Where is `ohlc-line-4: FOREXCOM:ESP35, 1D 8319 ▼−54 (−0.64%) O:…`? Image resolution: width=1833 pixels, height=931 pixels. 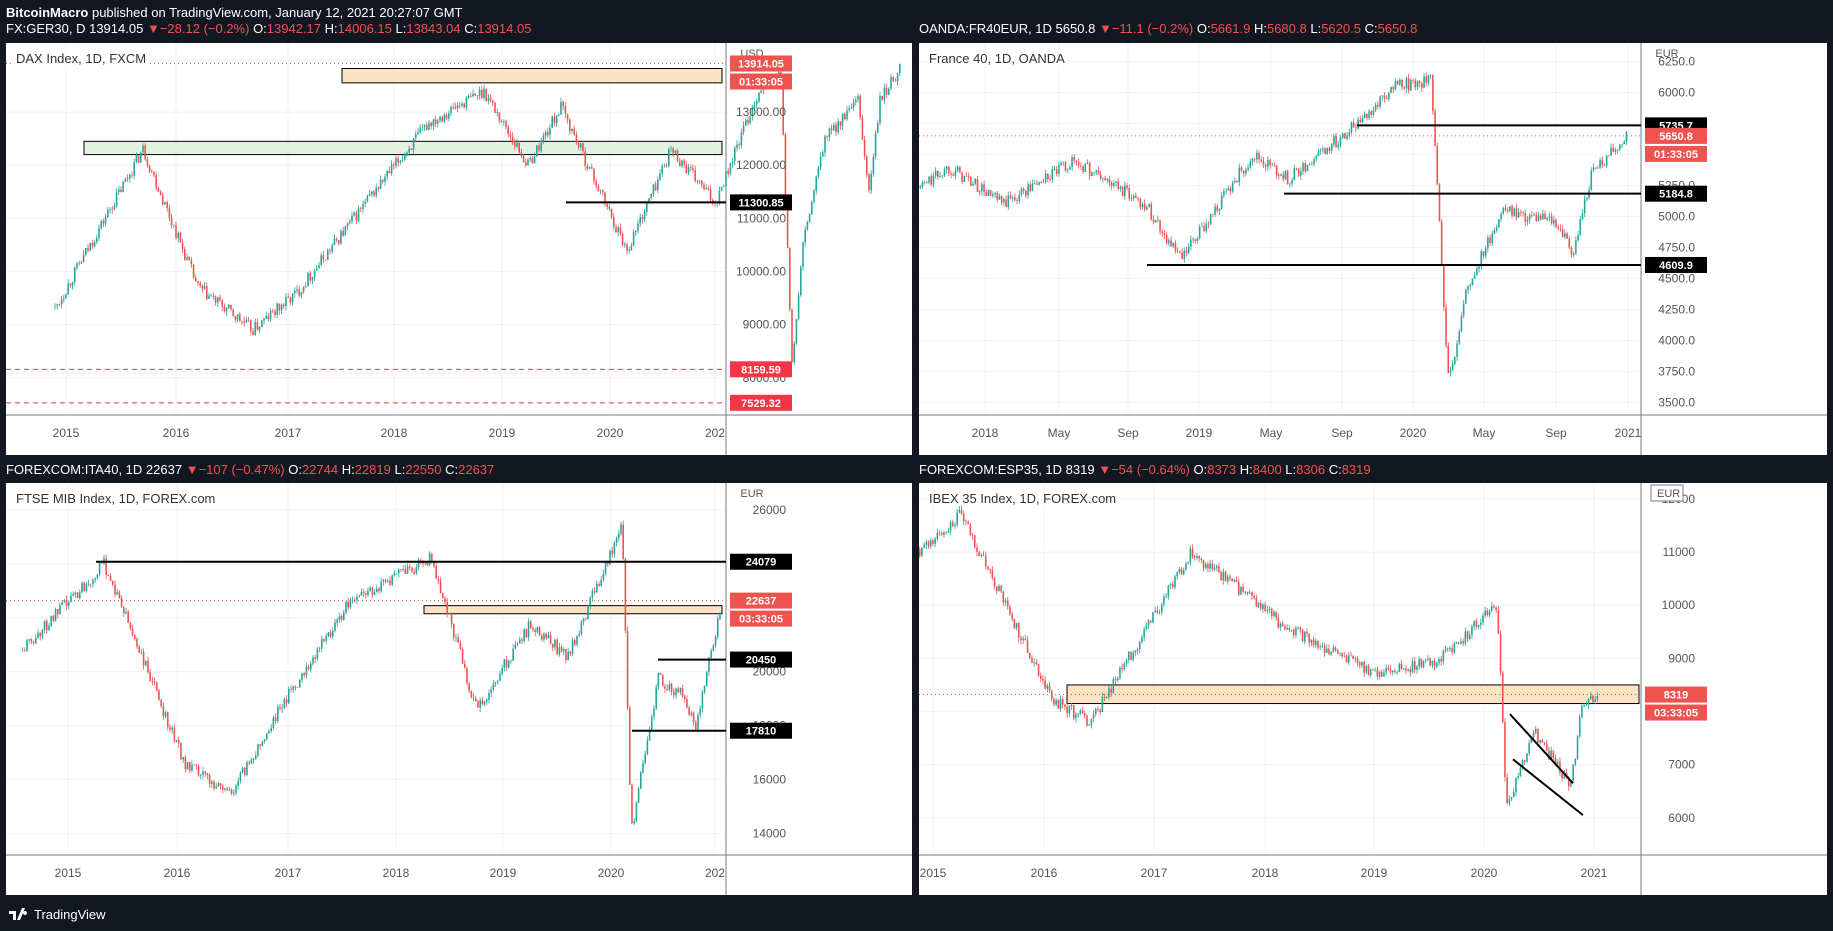
ohlc-line-4: FOREXCOM:ESP35, 1D 8319 ▼−54 (−0.64%) O:… is located at coordinates (1145, 469).